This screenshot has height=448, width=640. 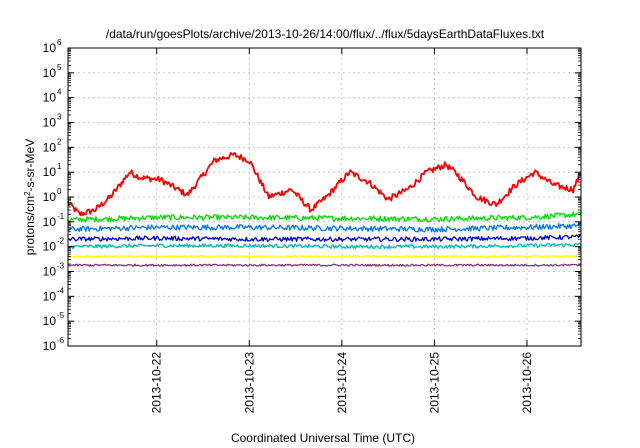 What do you see at coordinates (61, 266) in the screenshot?
I see `y-tick-label-exponent: -3` at bounding box center [61, 266].